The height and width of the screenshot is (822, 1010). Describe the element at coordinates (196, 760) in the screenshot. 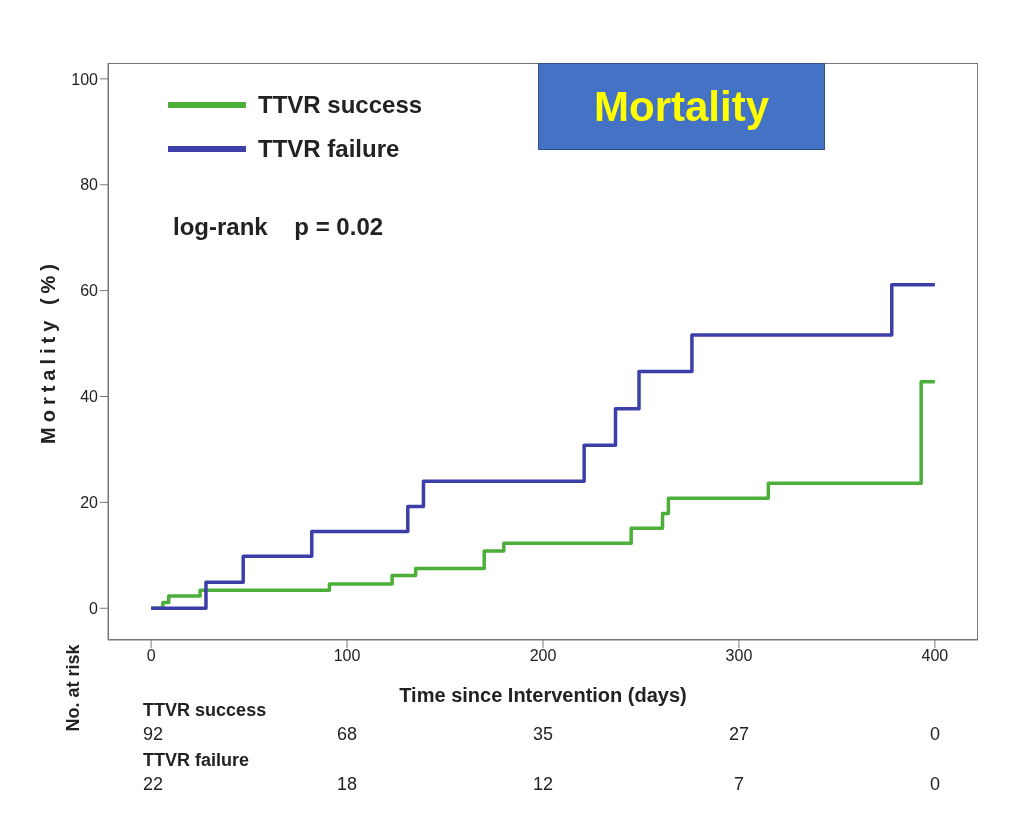

I see `text: TTVR failure` at that location.